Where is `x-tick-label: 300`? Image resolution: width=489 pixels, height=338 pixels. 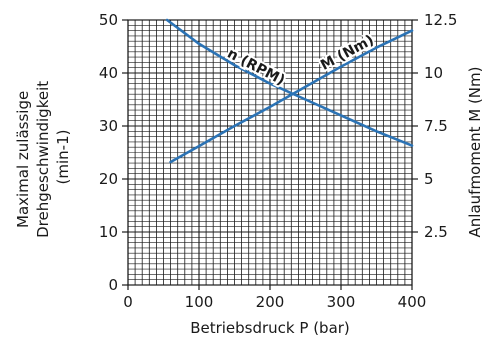 x-tick-label: 300 is located at coordinates (341, 302).